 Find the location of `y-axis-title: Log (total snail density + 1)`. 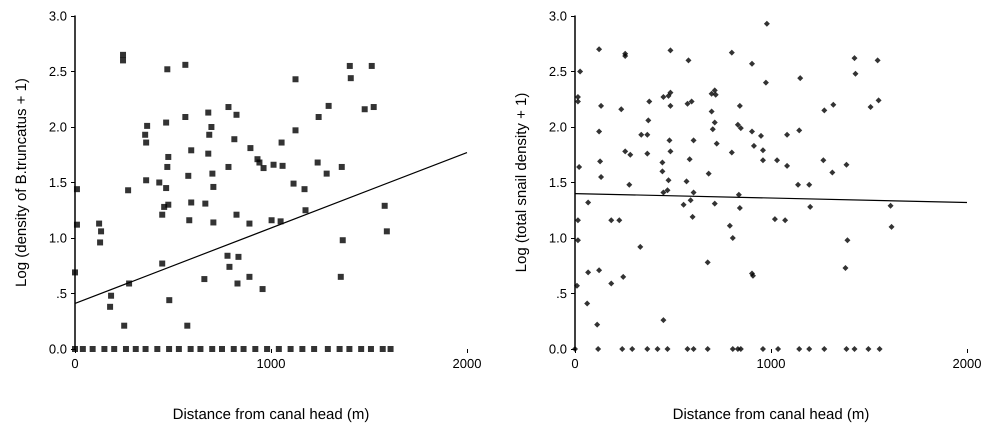

y-axis-title: Log (total snail density + 1) is located at coordinates (521, 182).